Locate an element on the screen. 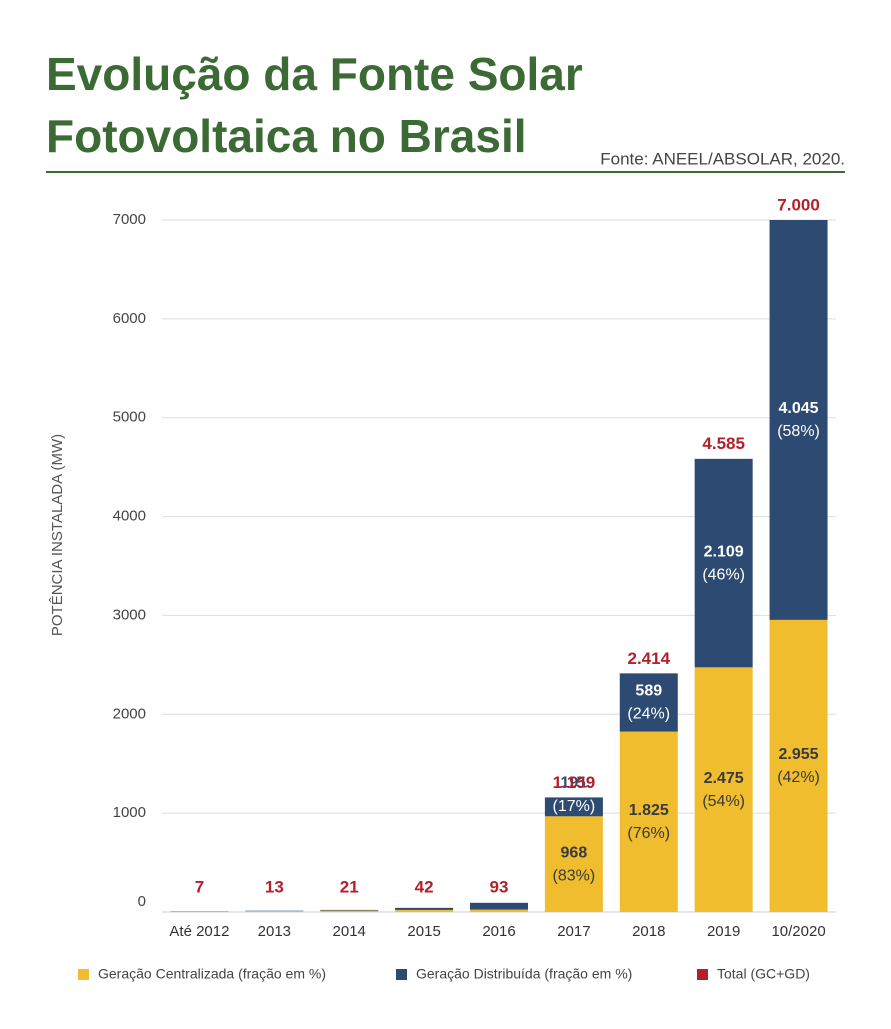 The width and height of the screenshot is (891, 1029). share-label: (58%) is located at coordinates (798, 431).